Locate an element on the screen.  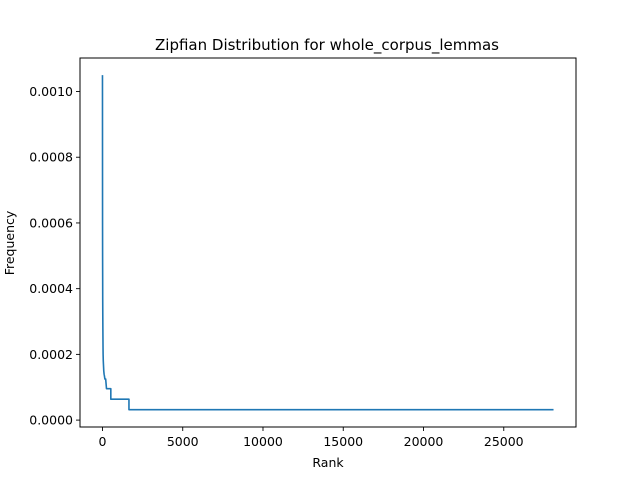
x-axis-label: Rank is located at coordinates (328, 462).